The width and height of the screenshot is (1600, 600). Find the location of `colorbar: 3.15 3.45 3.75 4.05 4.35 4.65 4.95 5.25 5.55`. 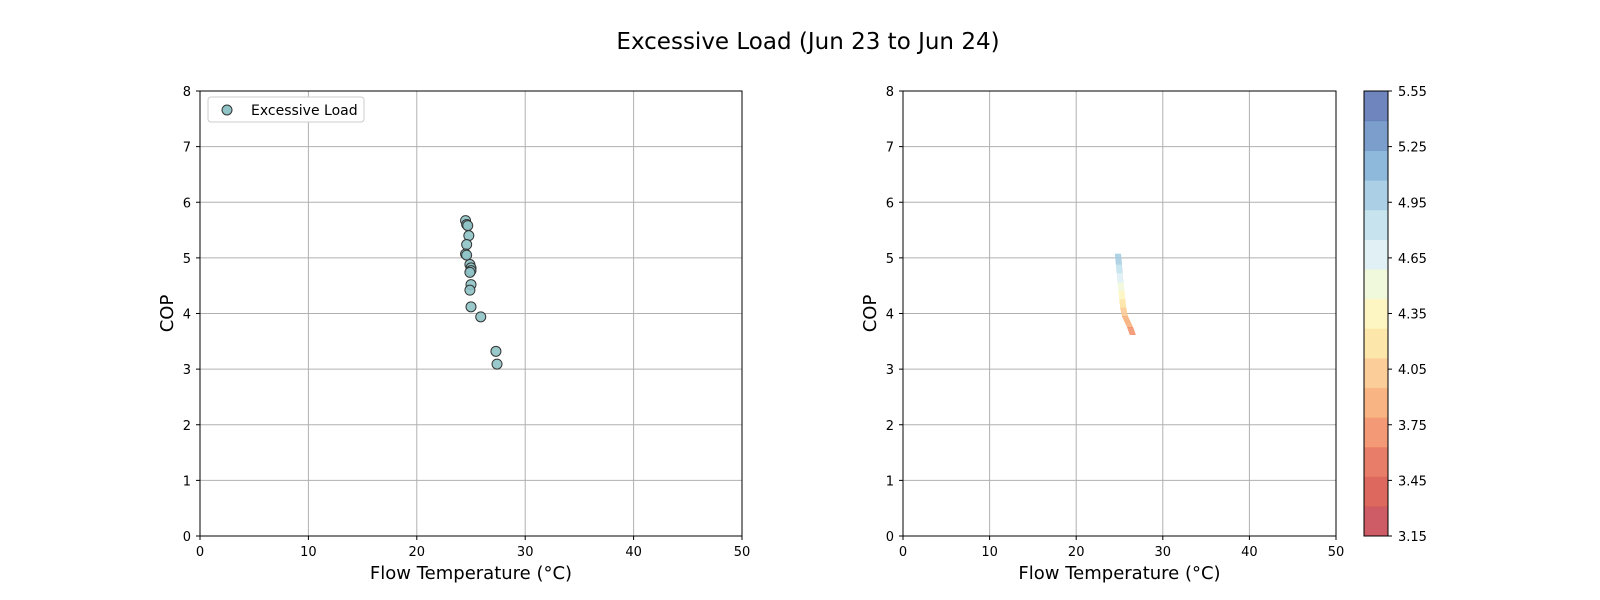

colorbar: 3.15 3.45 3.75 4.05 4.35 4.65 4.95 5.25 5.55 is located at coordinates (1395, 315).